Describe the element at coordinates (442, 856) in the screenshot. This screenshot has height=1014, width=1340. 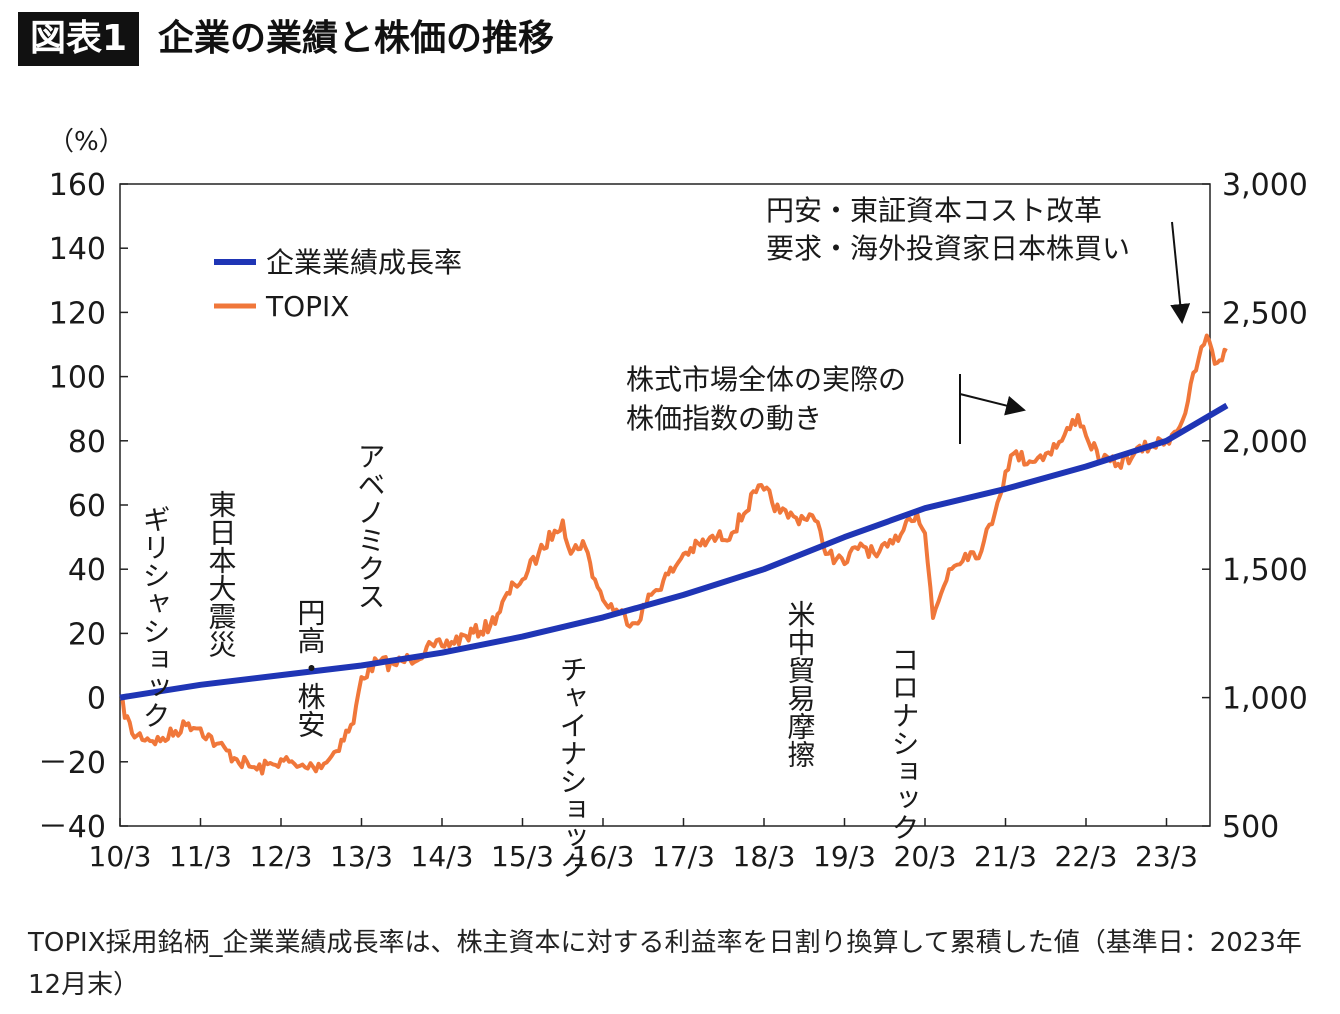
I see `x-tick-label: 14/3` at that location.